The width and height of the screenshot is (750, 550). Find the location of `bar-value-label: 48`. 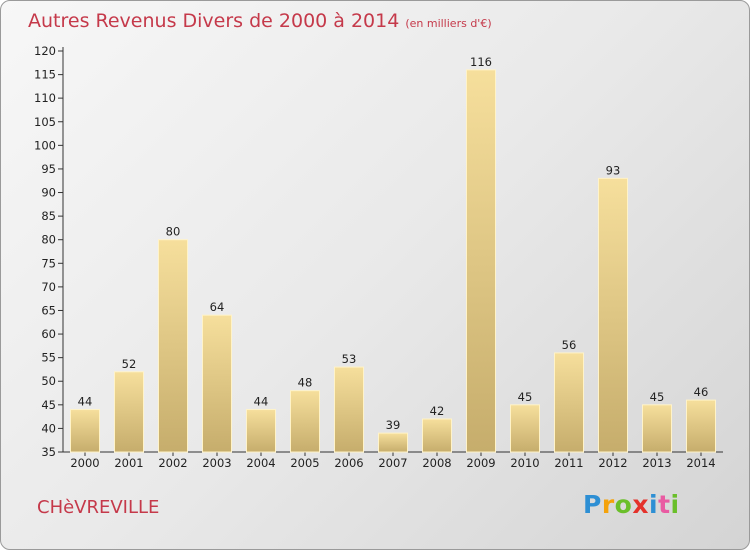

bar-value-label: 48 is located at coordinates (305, 383).